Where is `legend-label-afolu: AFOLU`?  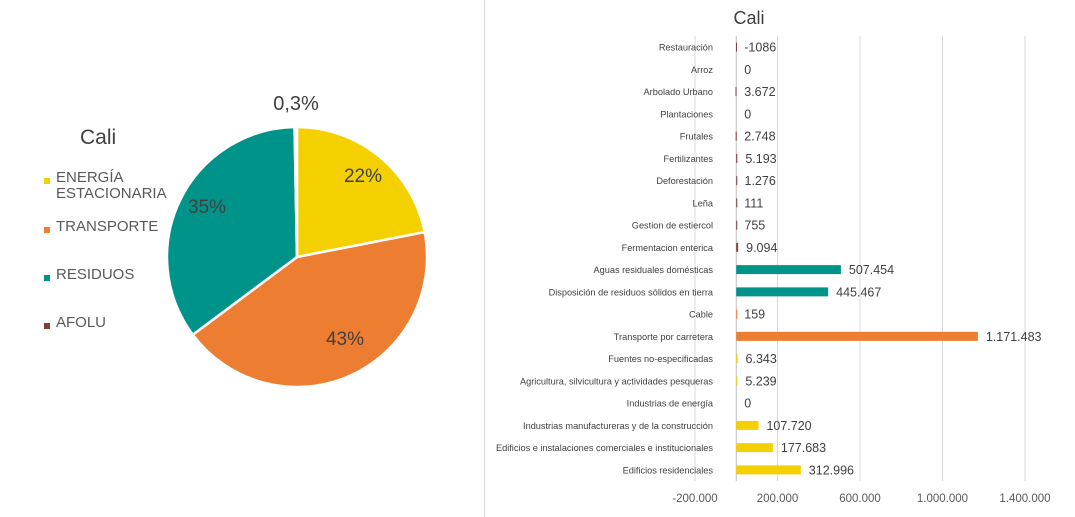
legend-label-afolu: AFOLU is located at coordinates (81, 322).